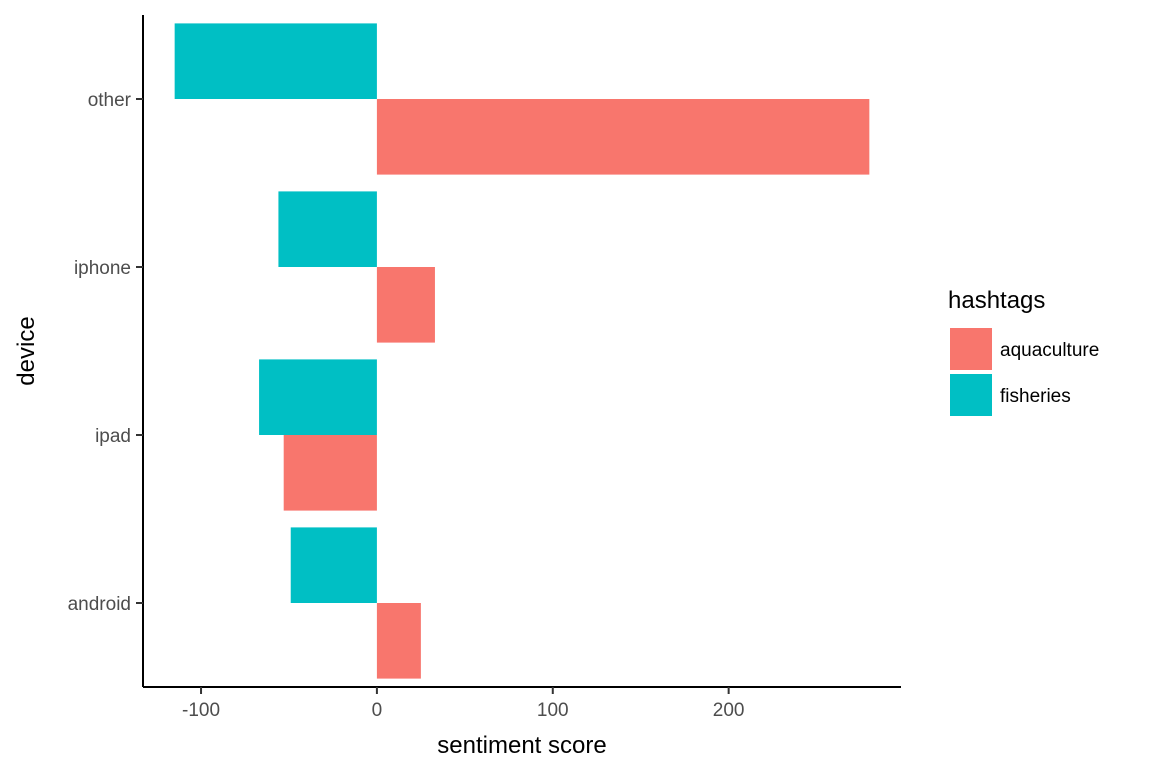  Describe the element at coordinates (1049, 350) in the screenshot. I see `legend-label-aquaculture: aquaculture` at that location.